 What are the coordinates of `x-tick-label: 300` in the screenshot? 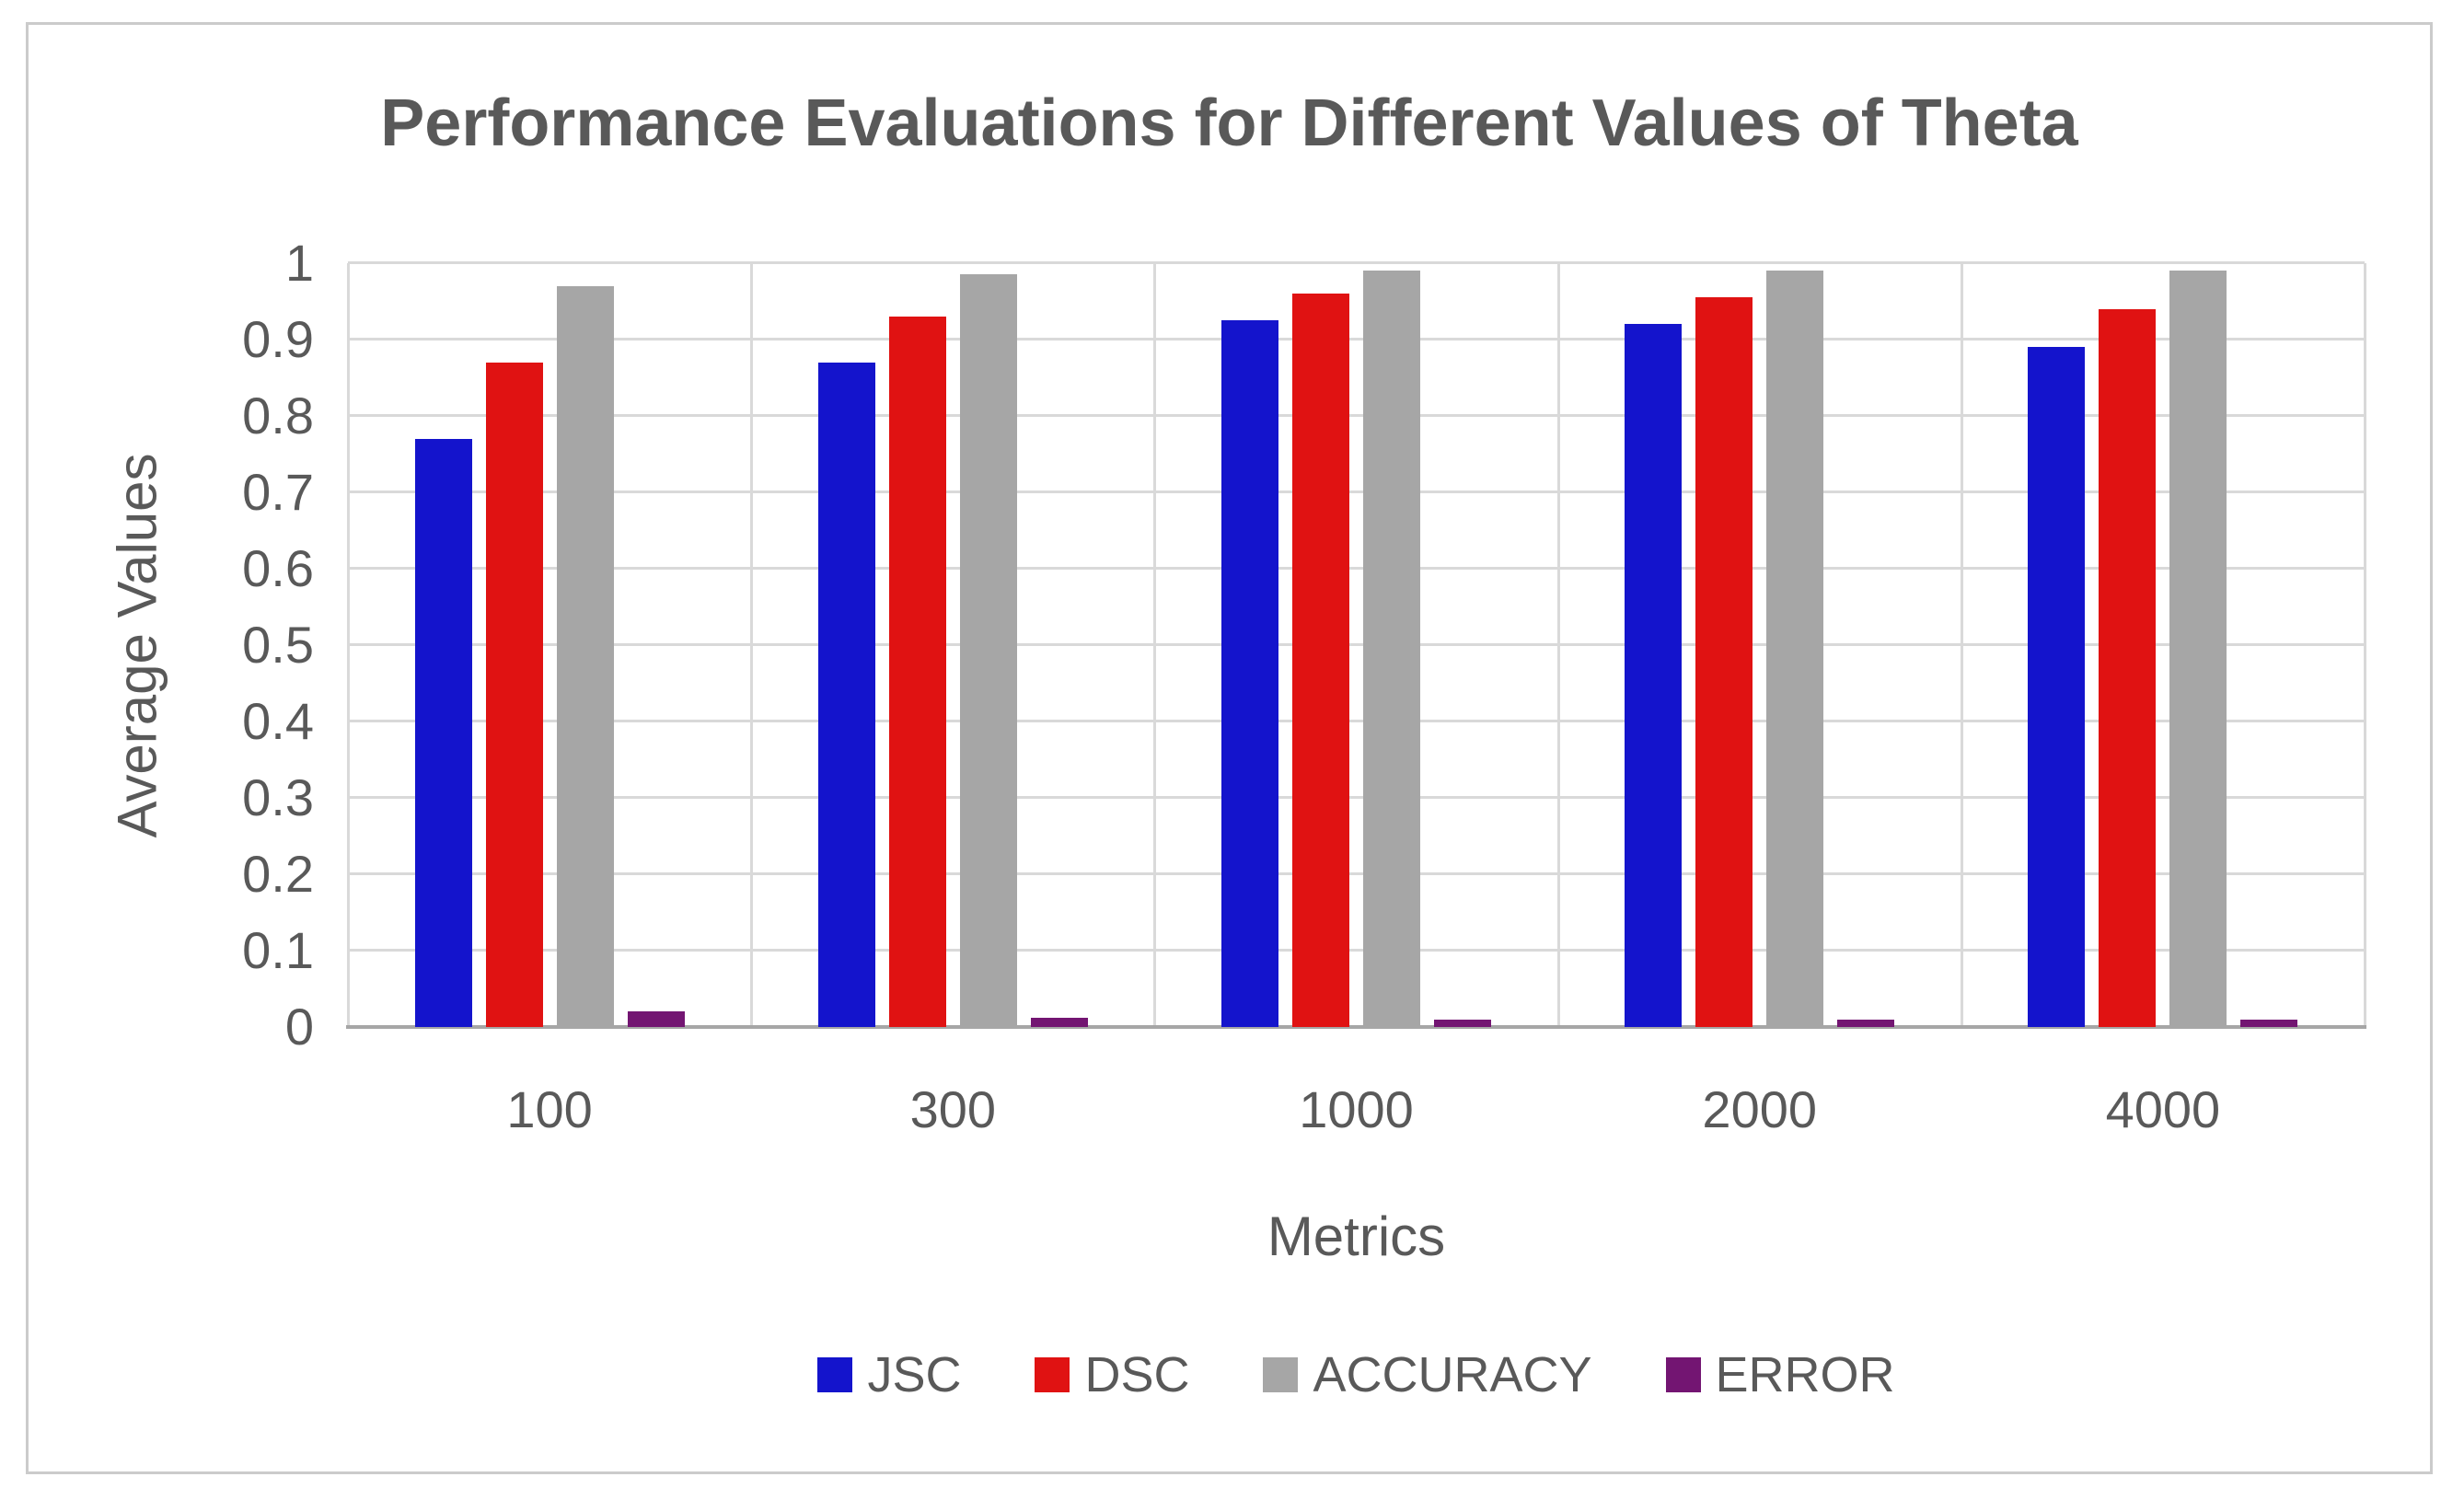 It's located at (953, 1109).